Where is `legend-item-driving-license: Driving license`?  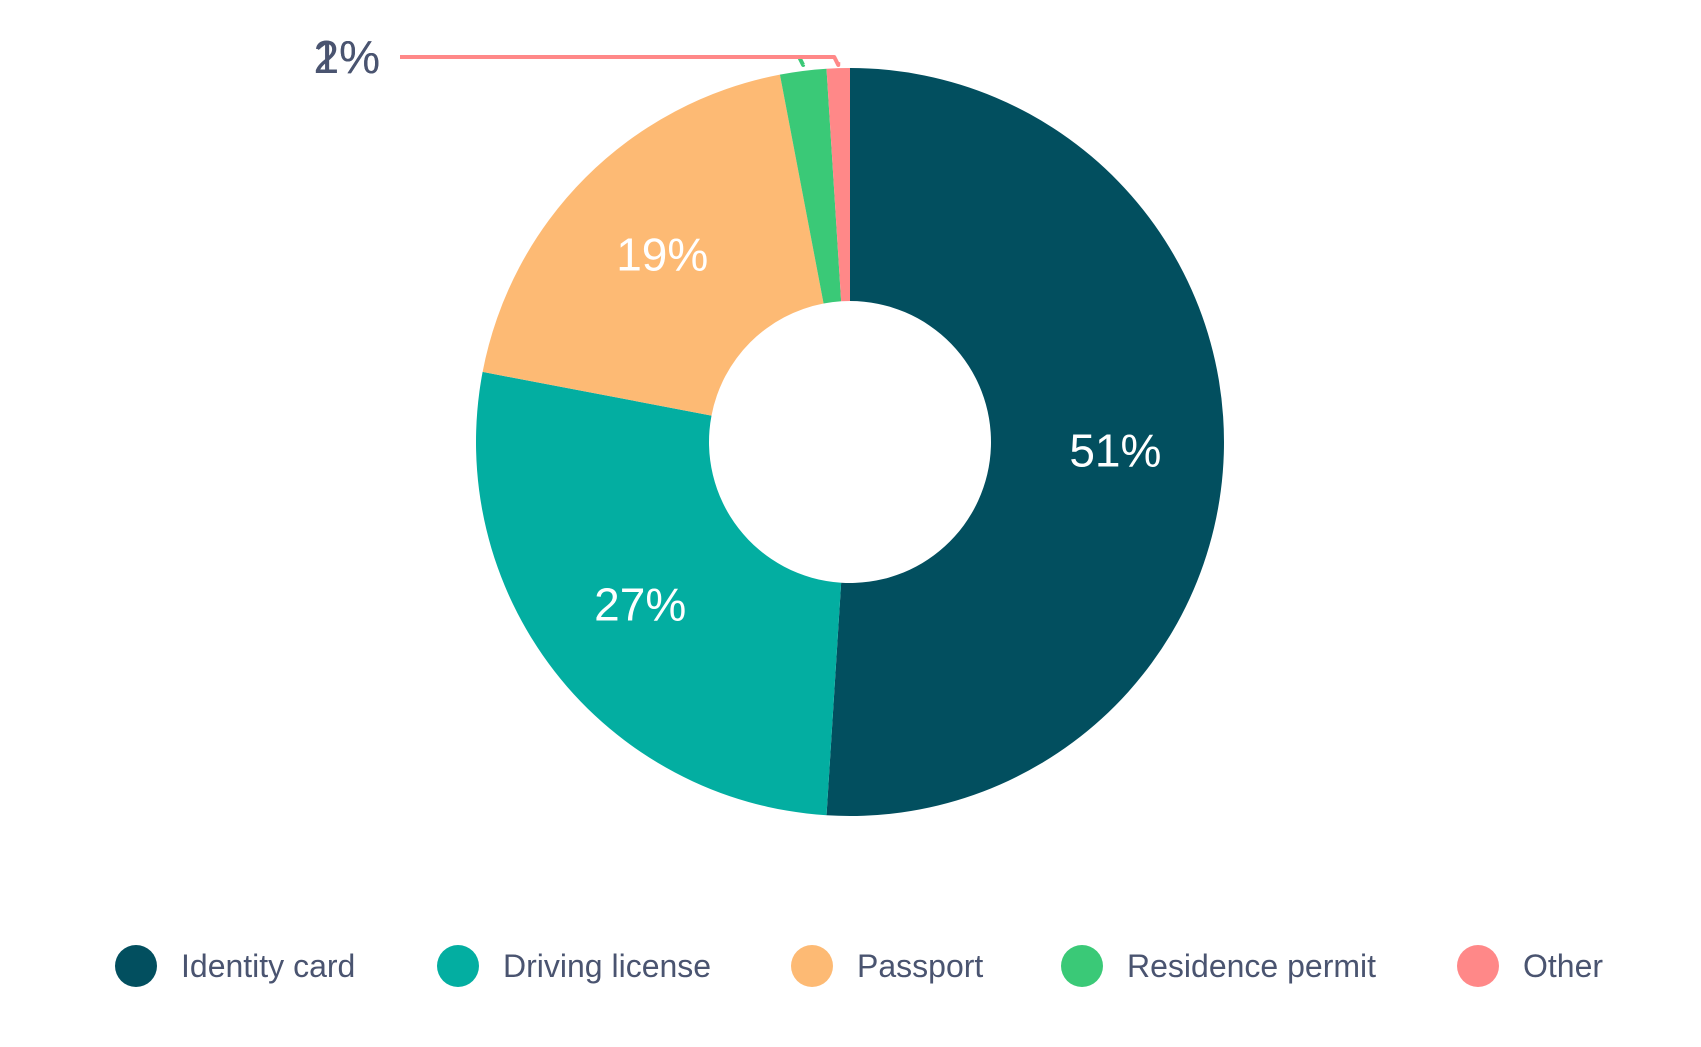 legend-item-driving-license: Driving license is located at coordinates (574, 966).